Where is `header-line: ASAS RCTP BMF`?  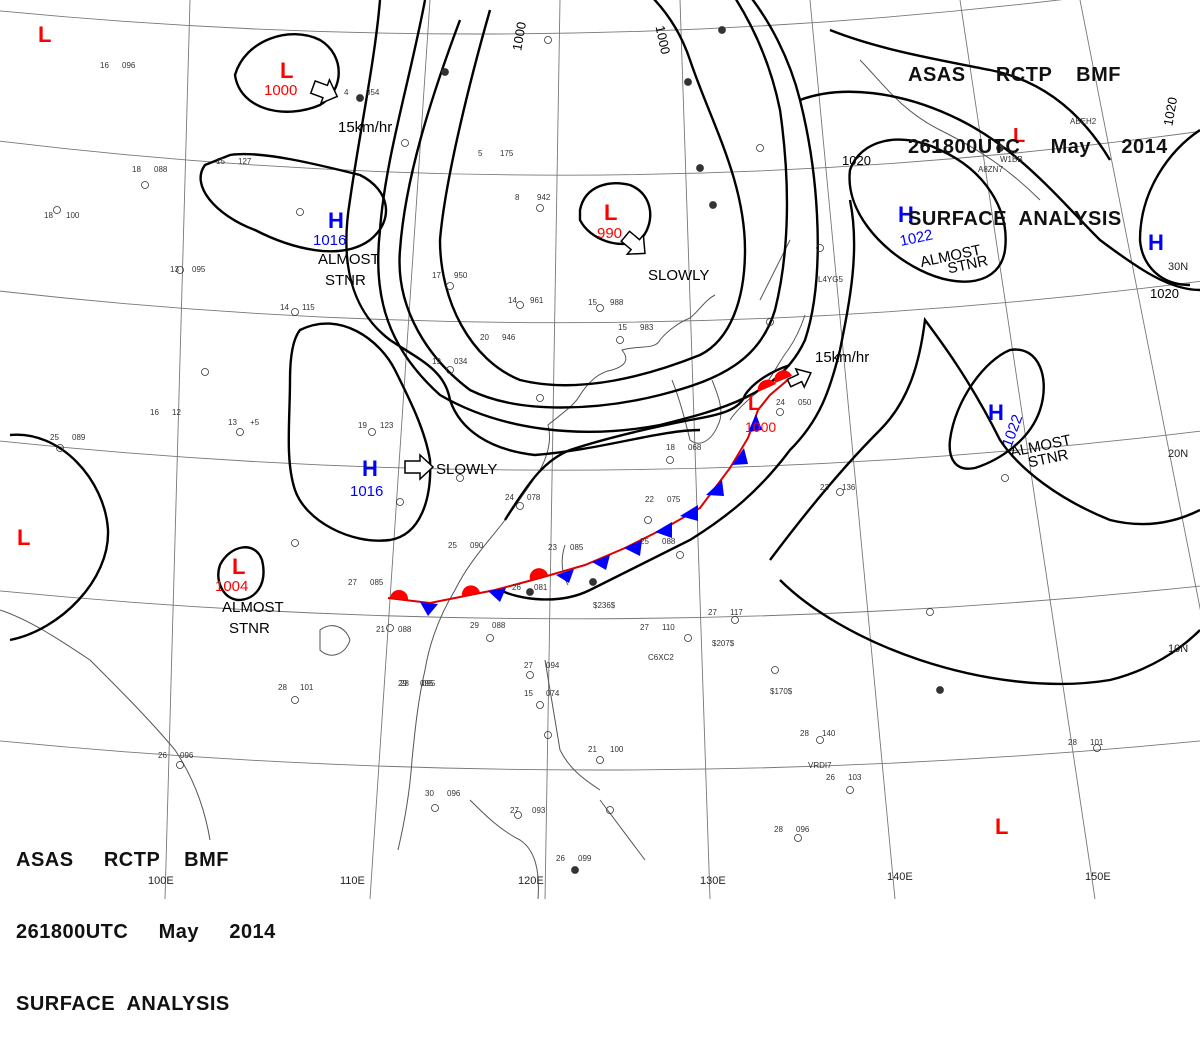
header-line: ASAS RCTP BMF is located at coordinates (1014, 75).